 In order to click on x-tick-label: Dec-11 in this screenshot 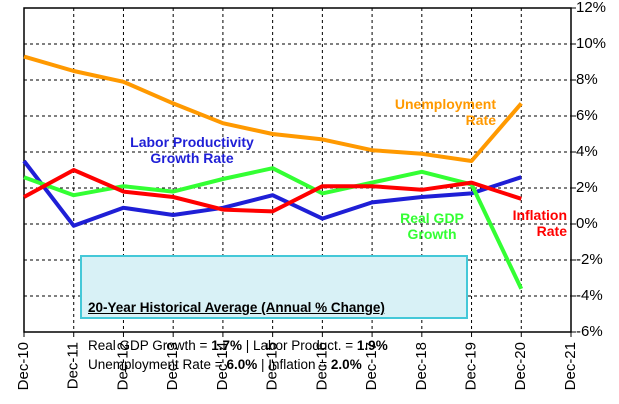, I will do `click(73, 365)`.